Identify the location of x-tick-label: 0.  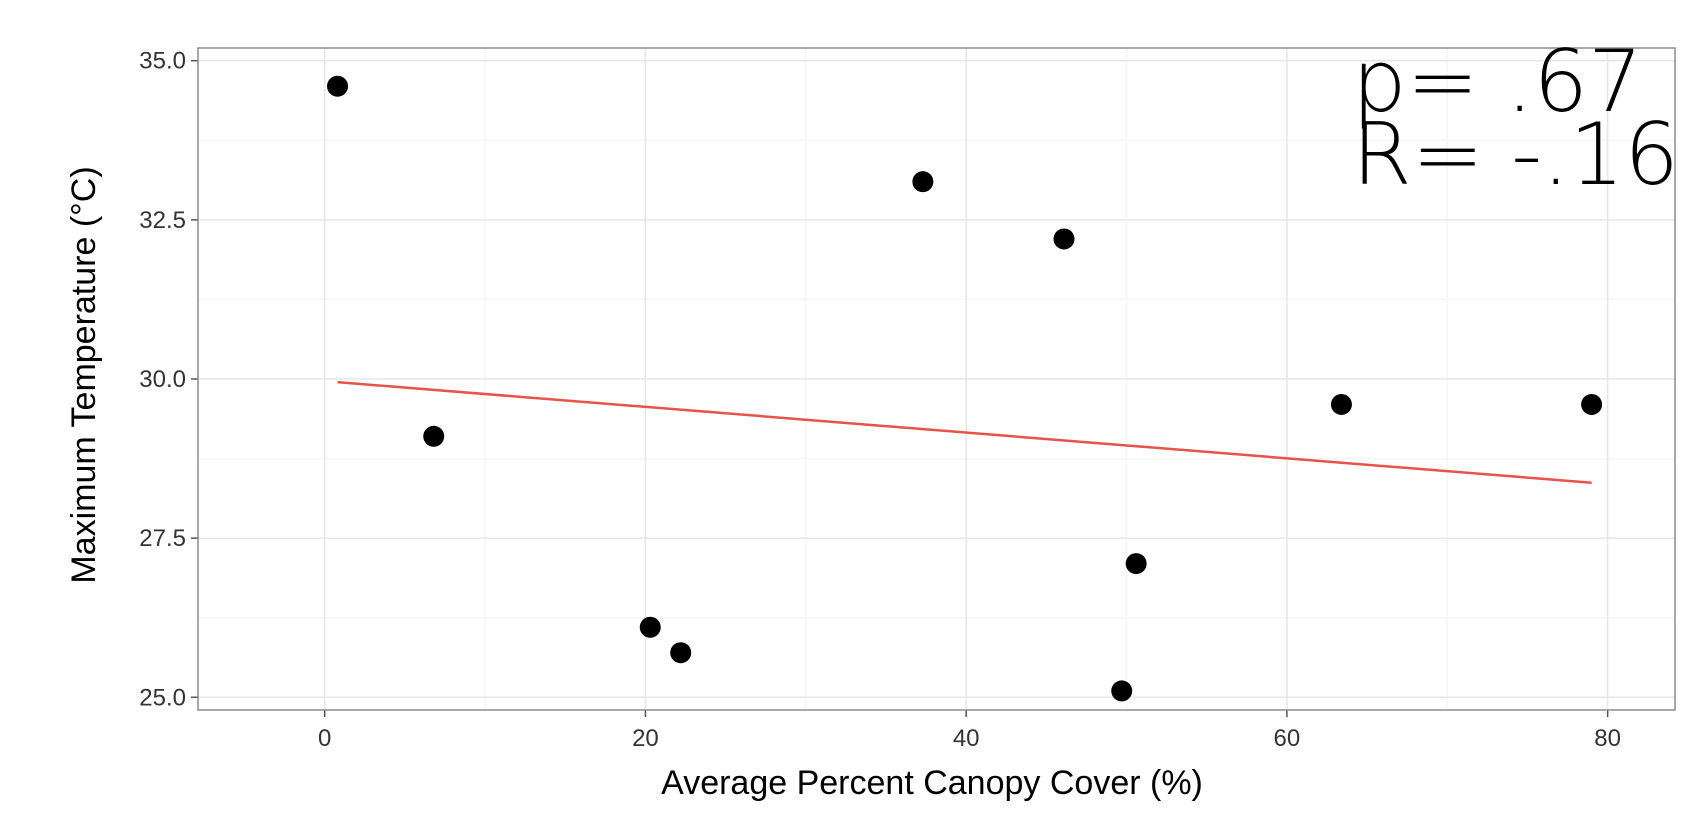
(324, 738).